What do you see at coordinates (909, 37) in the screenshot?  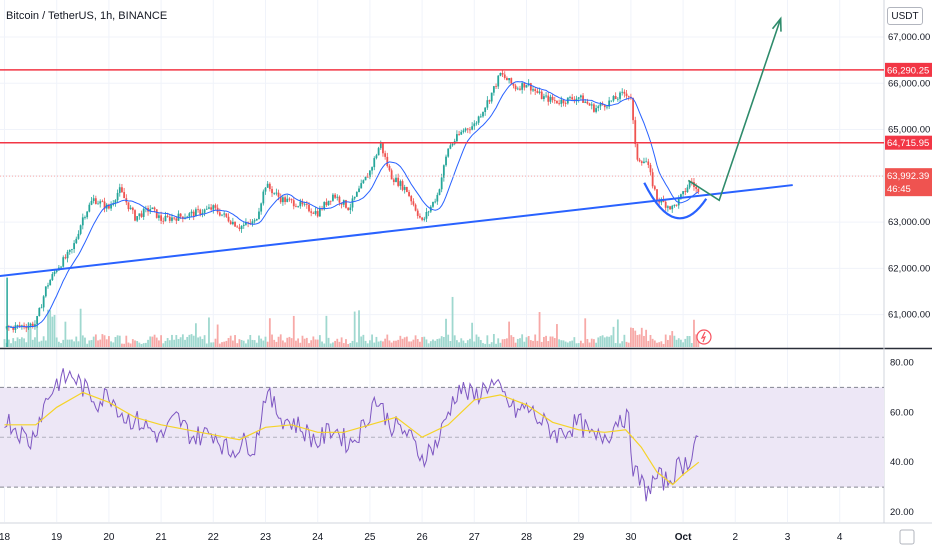 I see `price-tick-label: 67,000.00` at bounding box center [909, 37].